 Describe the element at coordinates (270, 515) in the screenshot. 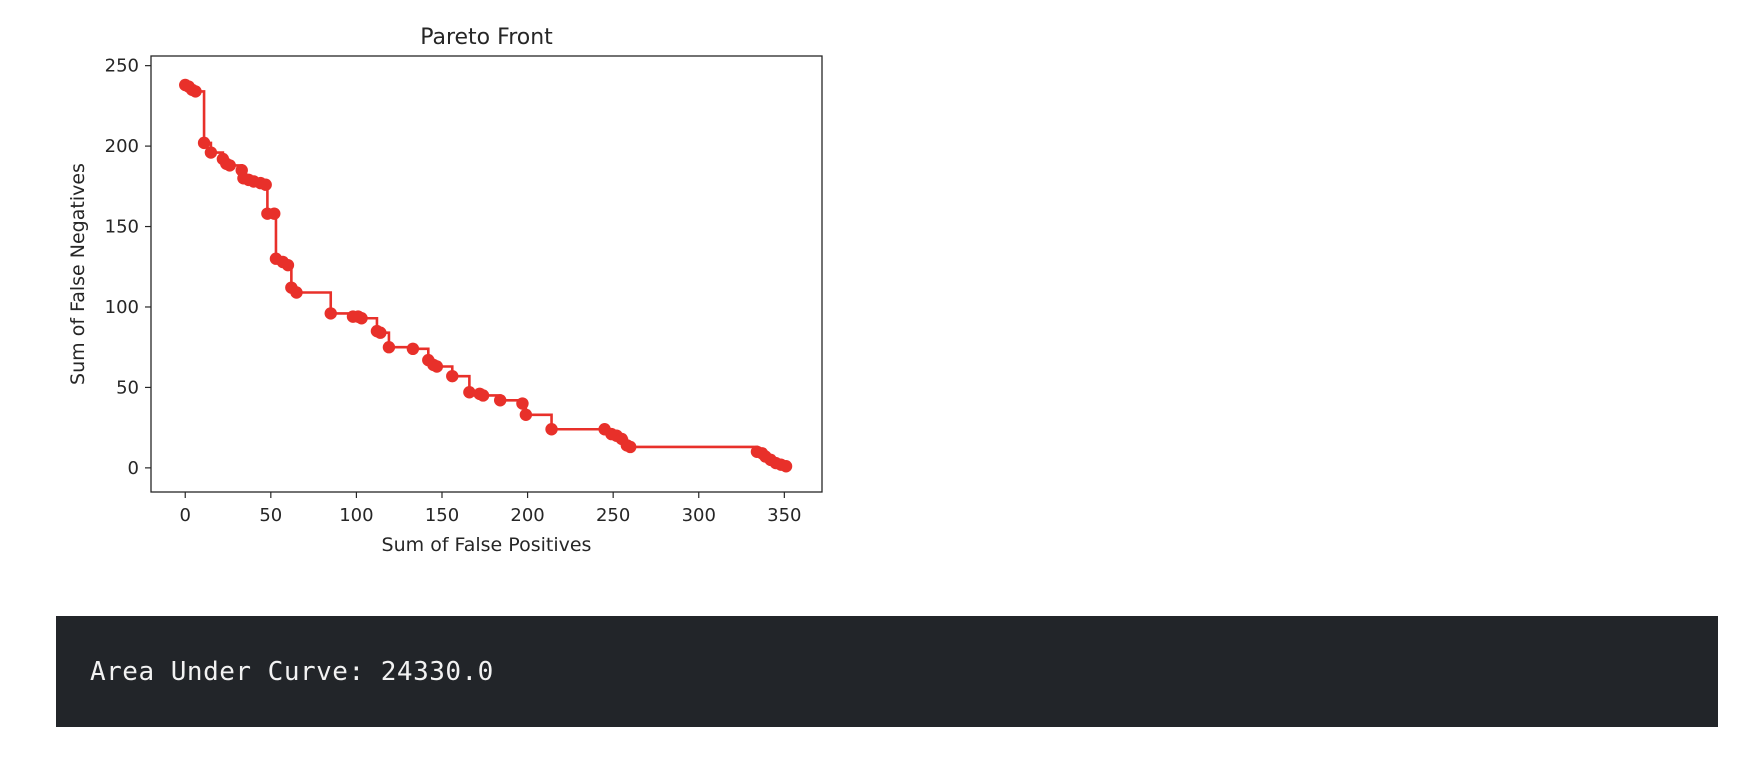

I see `x-tick-label: 50` at that location.